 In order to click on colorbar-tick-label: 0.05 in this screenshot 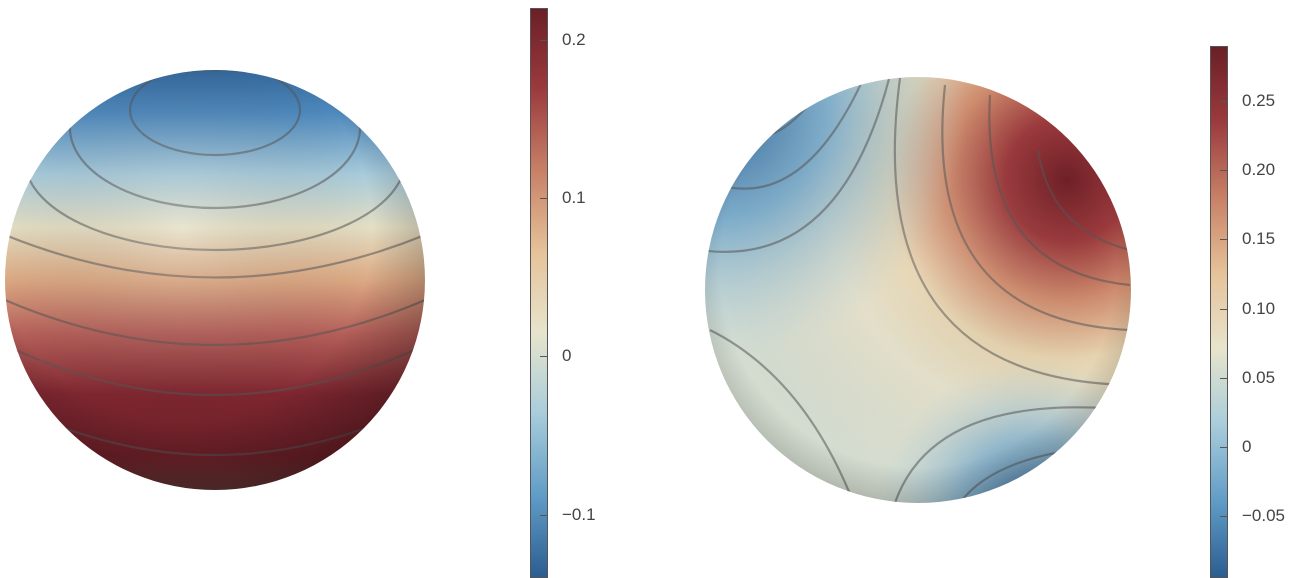, I will do `click(1259, 377)`.